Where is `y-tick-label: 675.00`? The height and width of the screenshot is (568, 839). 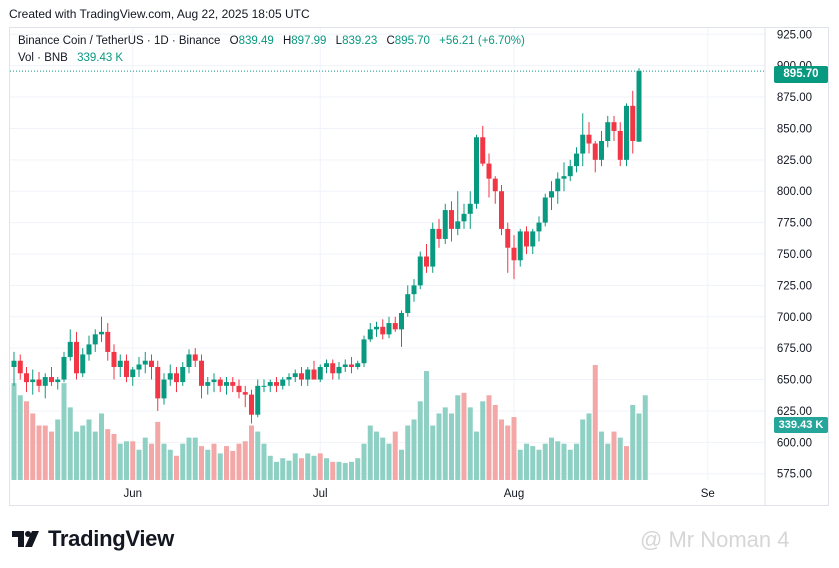 y-tick-label: 675.00 is located at coordinates (794, 349).